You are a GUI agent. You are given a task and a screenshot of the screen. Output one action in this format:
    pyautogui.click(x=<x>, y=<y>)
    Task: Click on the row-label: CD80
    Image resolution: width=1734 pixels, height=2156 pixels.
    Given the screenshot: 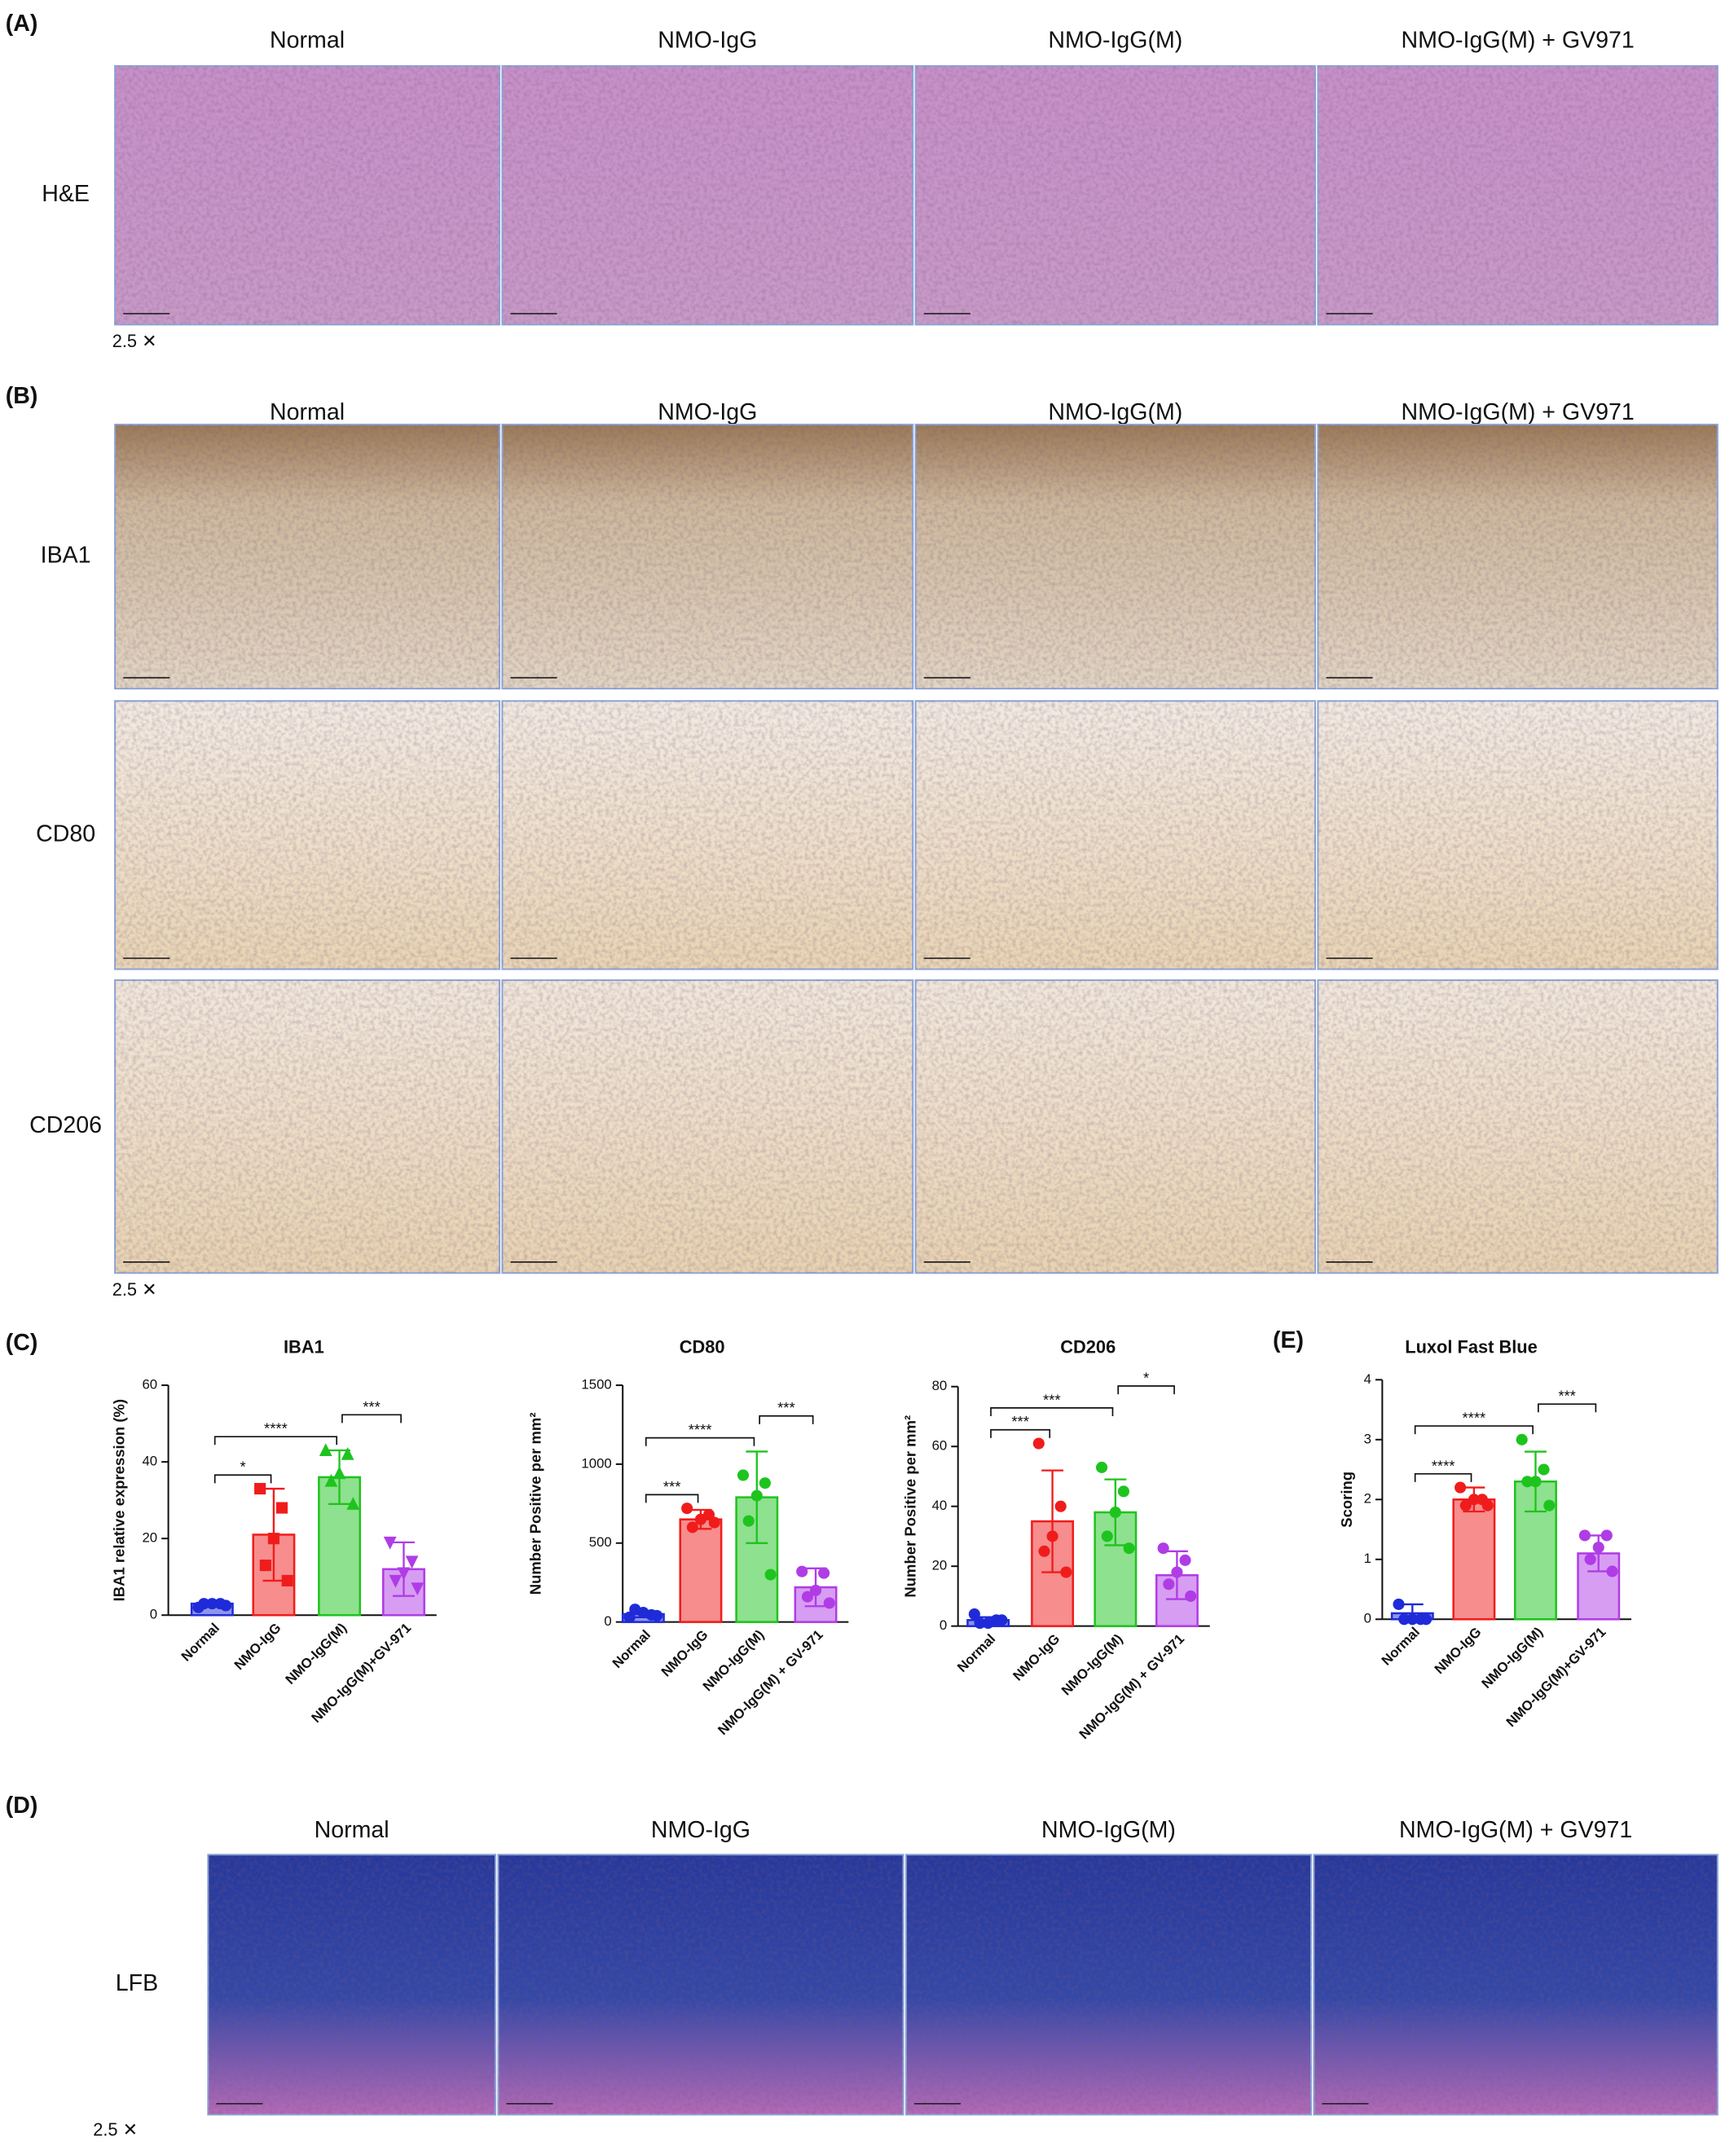 What is the action you would take?
    pyautogui.click(x=65, y=834)
    